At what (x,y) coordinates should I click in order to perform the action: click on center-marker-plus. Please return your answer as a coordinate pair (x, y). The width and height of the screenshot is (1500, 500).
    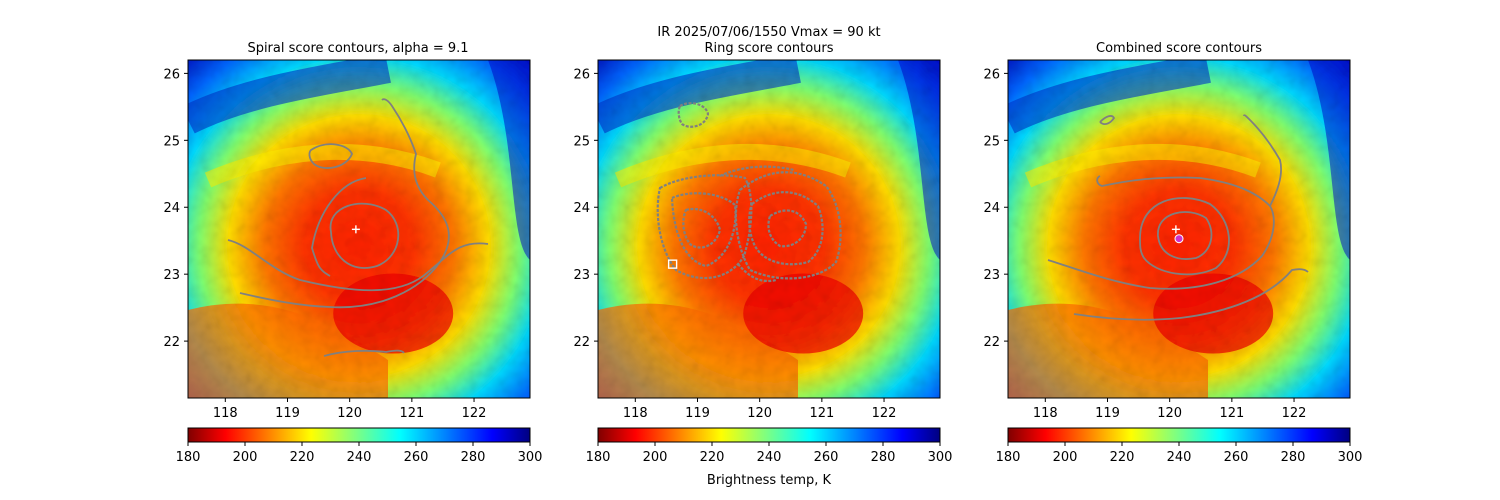
    Looking at the image, I should click on (355, 229).